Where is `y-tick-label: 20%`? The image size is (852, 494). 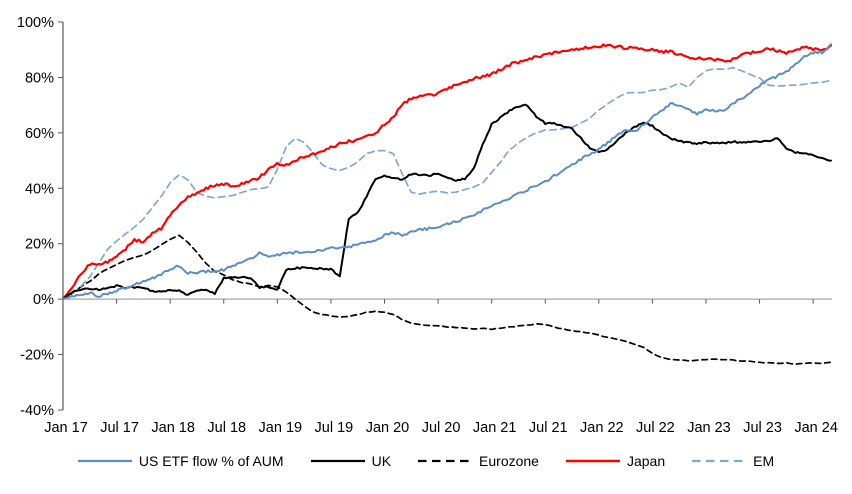
y-tick-label: 20% is located at coordinates (39, 245).